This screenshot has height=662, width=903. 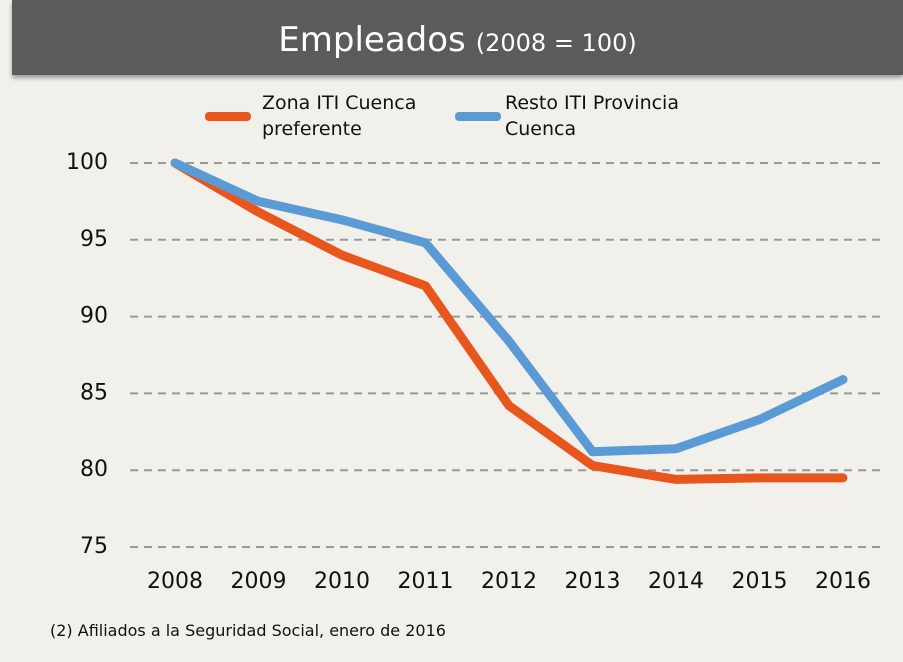 What do you see at coordinates (339, 116) in the screenshot?
I see `legend-label: Zona ITI Cuenca preferente` at bounding box center [339, 116].